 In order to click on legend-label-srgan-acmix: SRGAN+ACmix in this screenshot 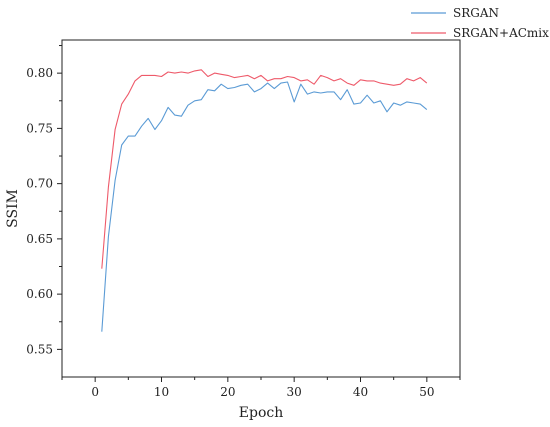, I will do `click(501, 33)`.